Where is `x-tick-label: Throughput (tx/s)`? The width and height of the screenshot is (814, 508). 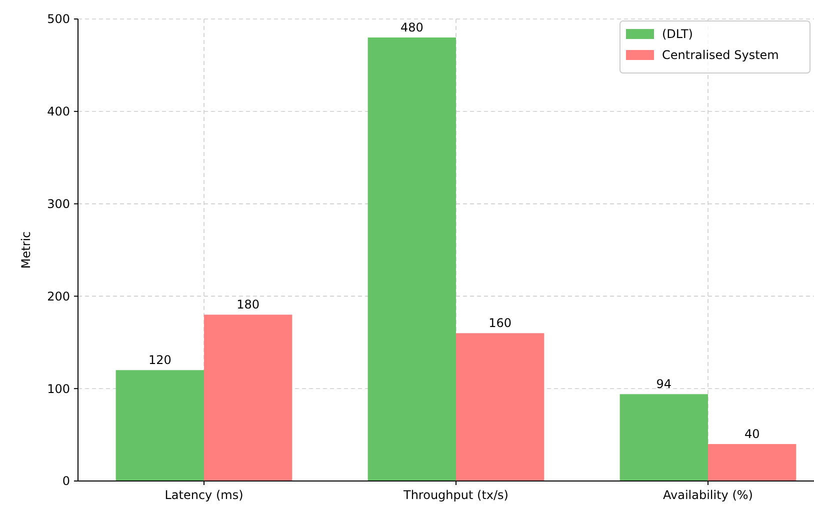 x-tick-label: Throughput (tx/s) is located at coordinates (455, 495).